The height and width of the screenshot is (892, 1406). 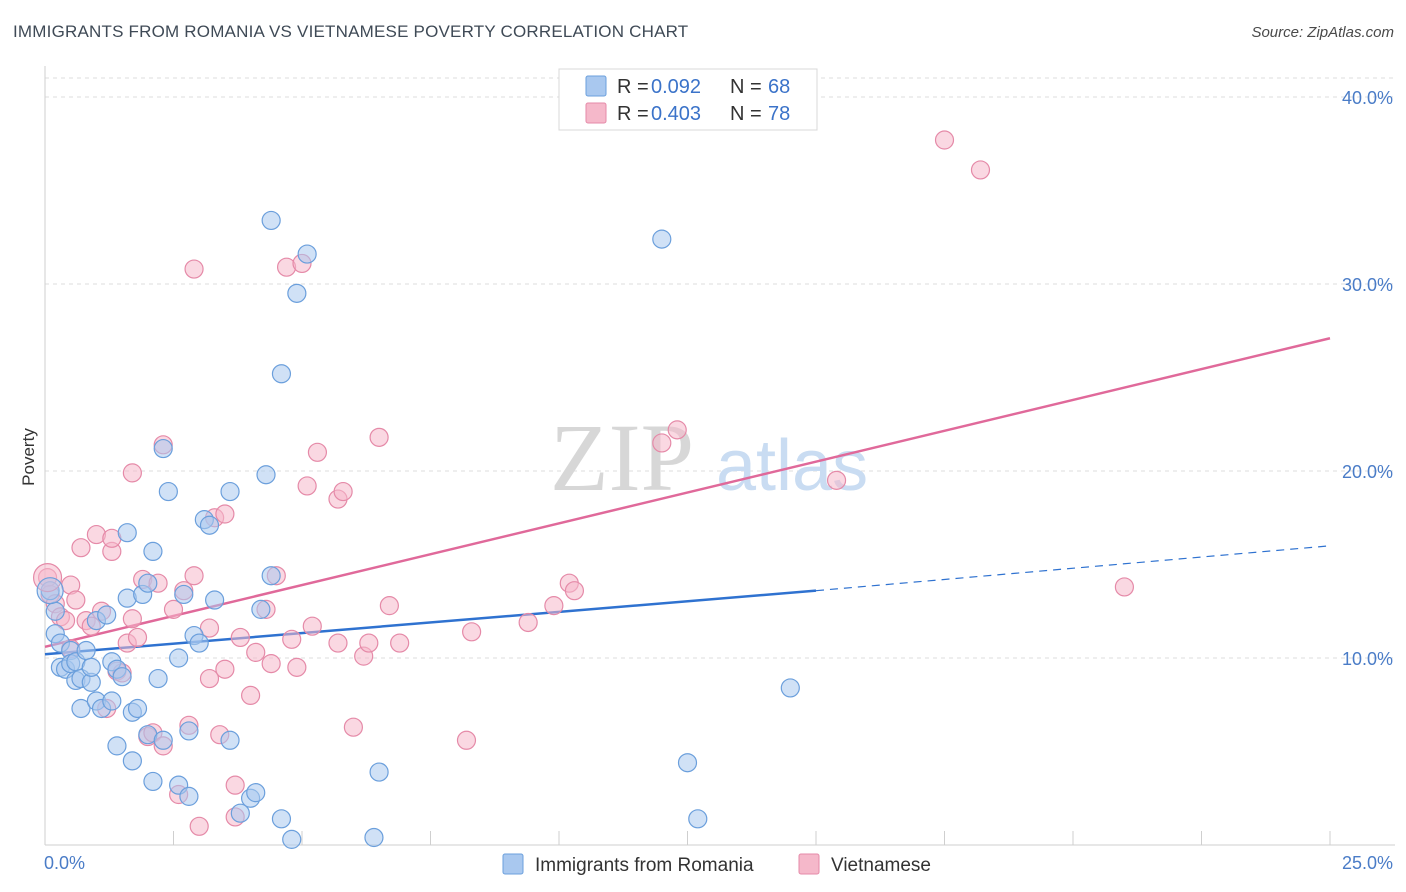 What do you see at coordinates (1367, 659) in the screenshot?
I see `y-tick-label: 10.0%` at bounding box center [1367, 659].